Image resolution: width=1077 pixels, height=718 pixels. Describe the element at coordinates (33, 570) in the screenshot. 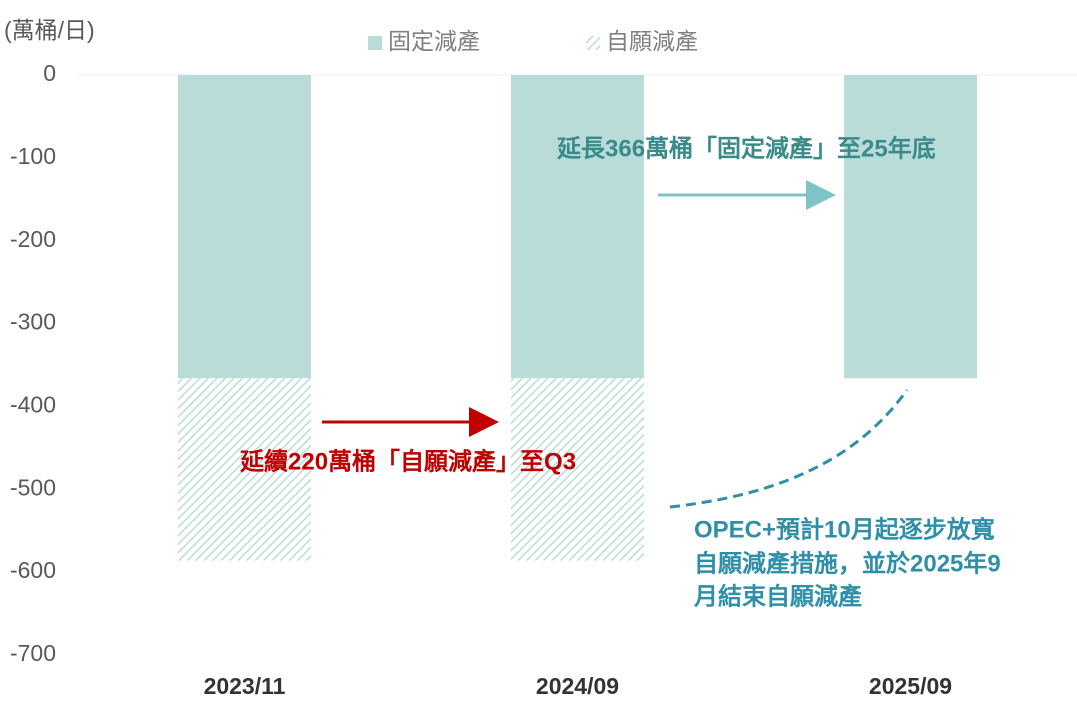

I see `y-tick-label: -600` at that location.